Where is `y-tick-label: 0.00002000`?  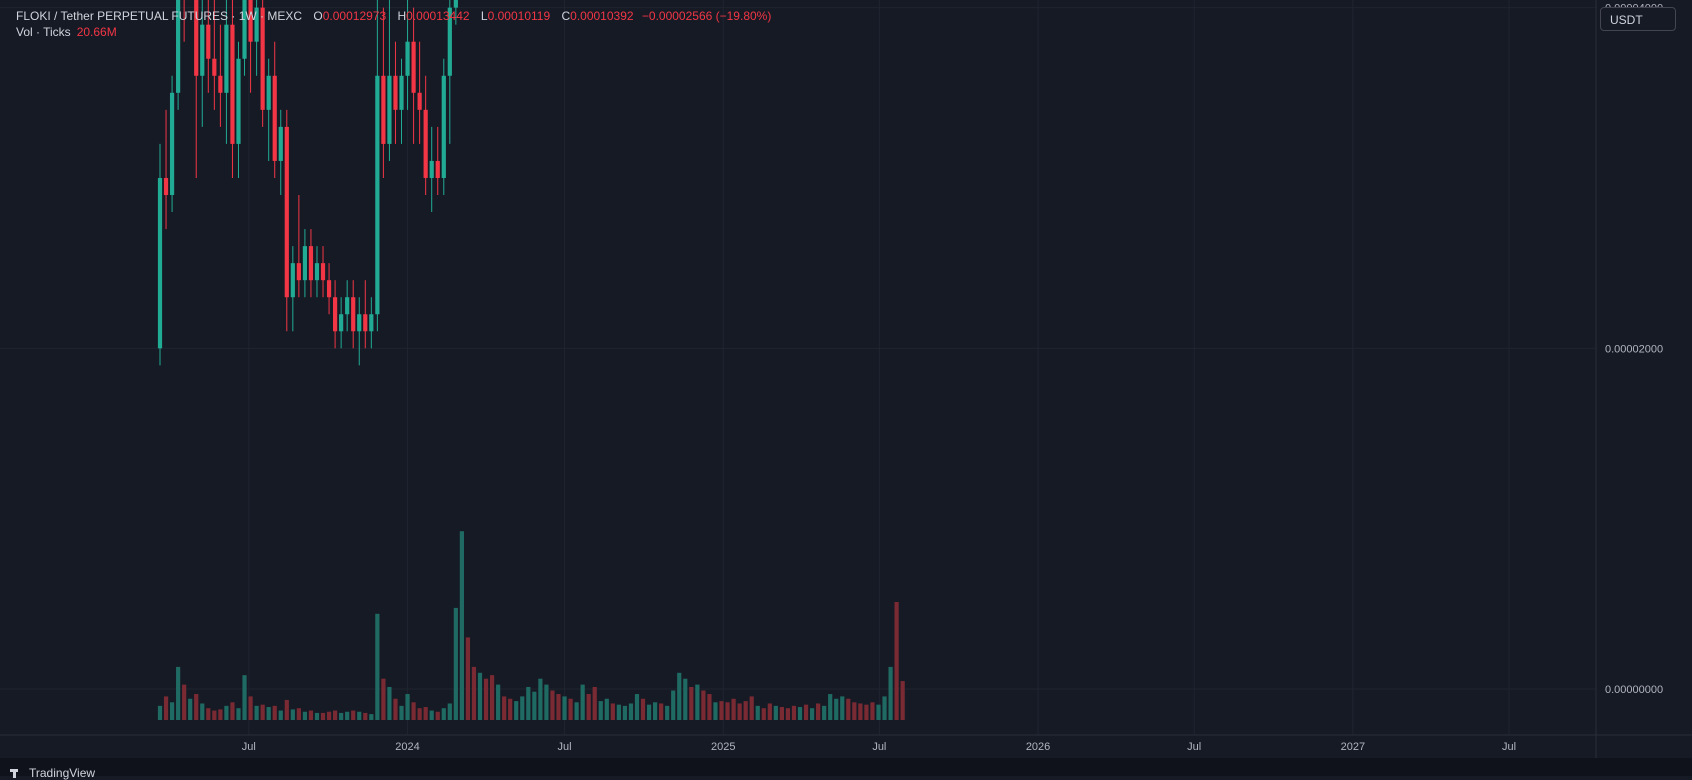 y-tick-label: 0.00002000 is located at coordinates (1634, 349).